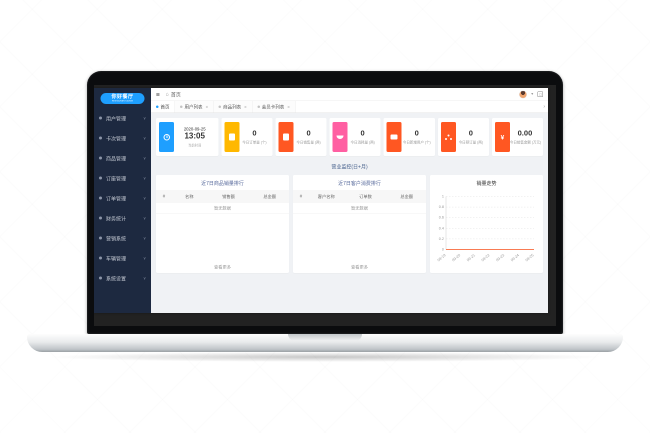 The image size is (650, 433). Describe the element at coordinates (301, 137) in the screenshot. I see `stat-card-sales: 0 今日销售量 (两)` at that location.